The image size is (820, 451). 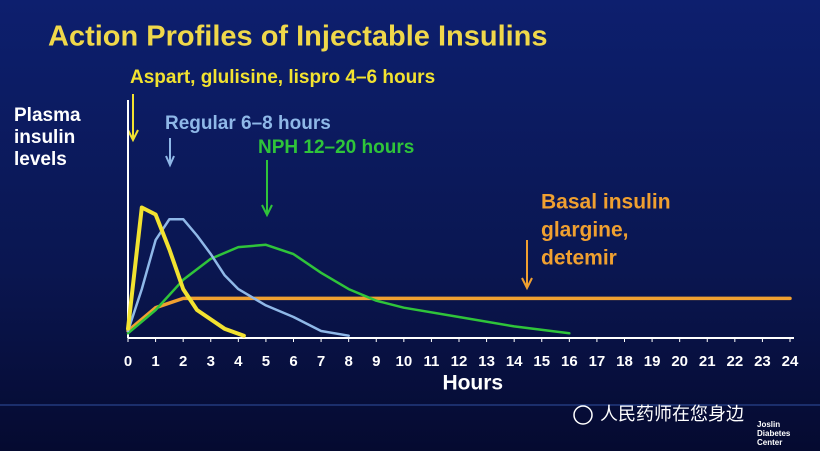 What do you see at coordinates (128, 361) in the screenshot?
I see `x-tick-label: 0` at bounding box center [128, 361].